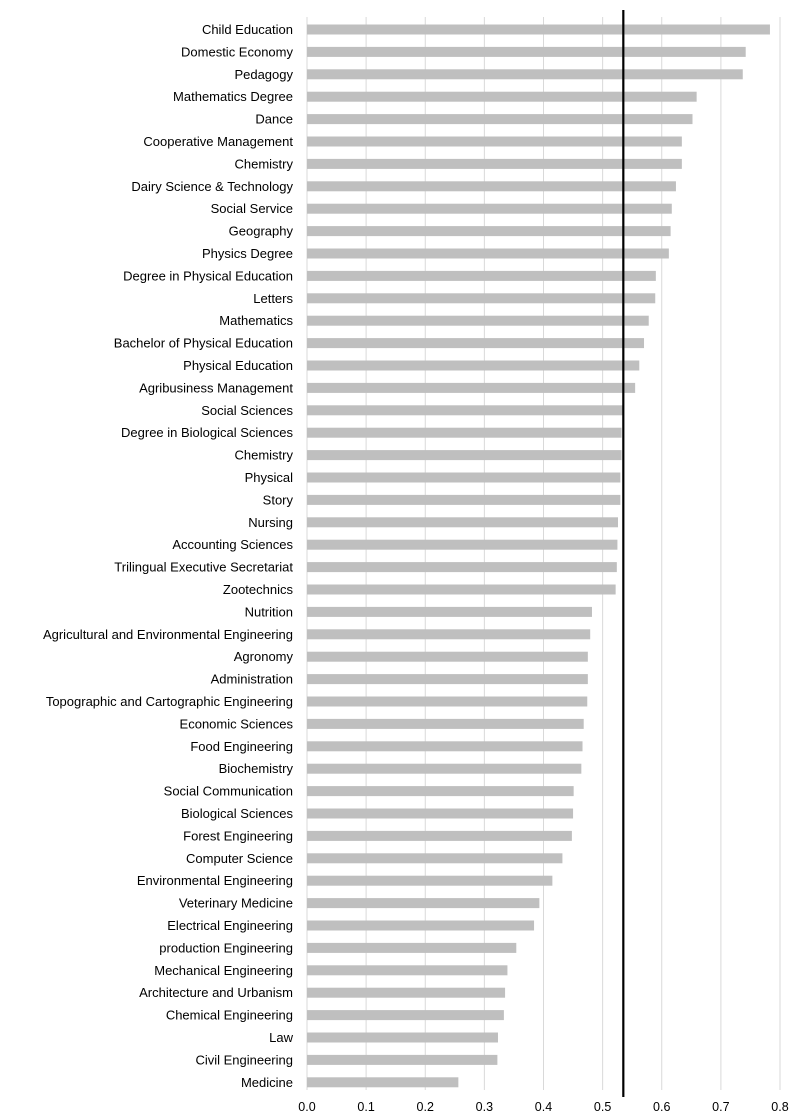 This screenshot has height=1115, width=793. What do you see at coordinates (218, 141) in the screenshot?
I see `category-label: Cooperative Management` at bounding box center [218, 141].